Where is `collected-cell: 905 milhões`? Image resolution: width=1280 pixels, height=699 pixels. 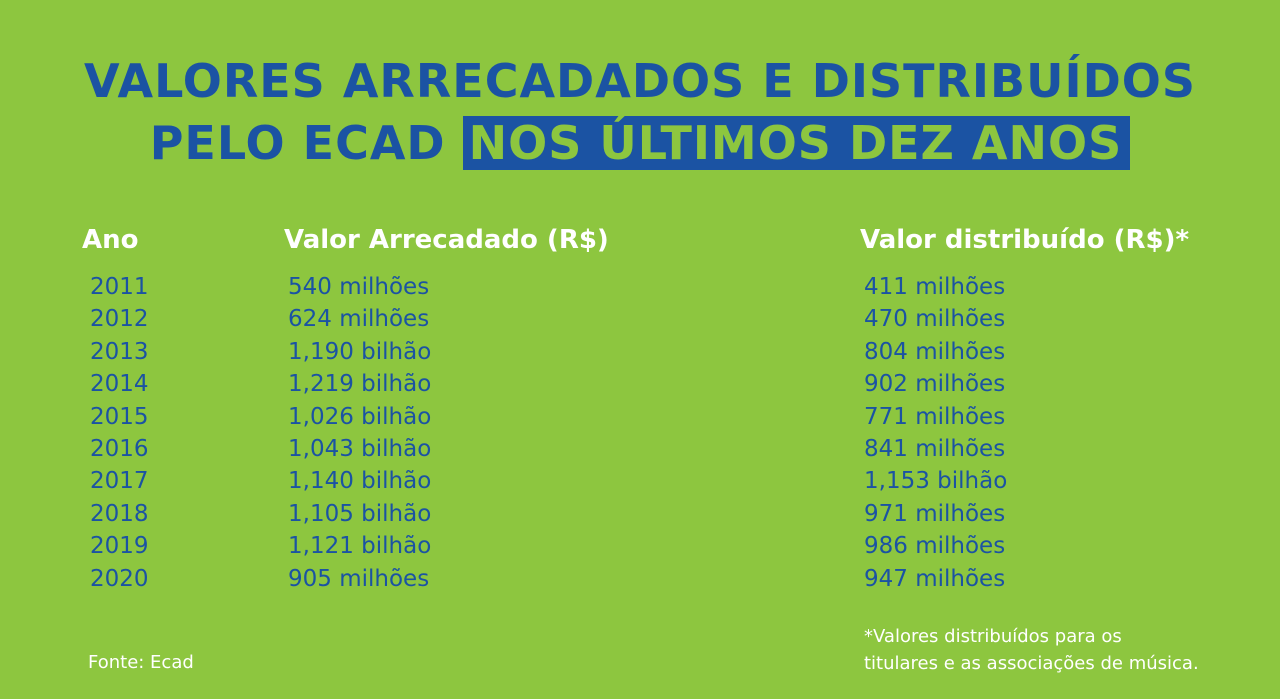
collected-cell: 905 milhões is located at coordinates (359, 578).